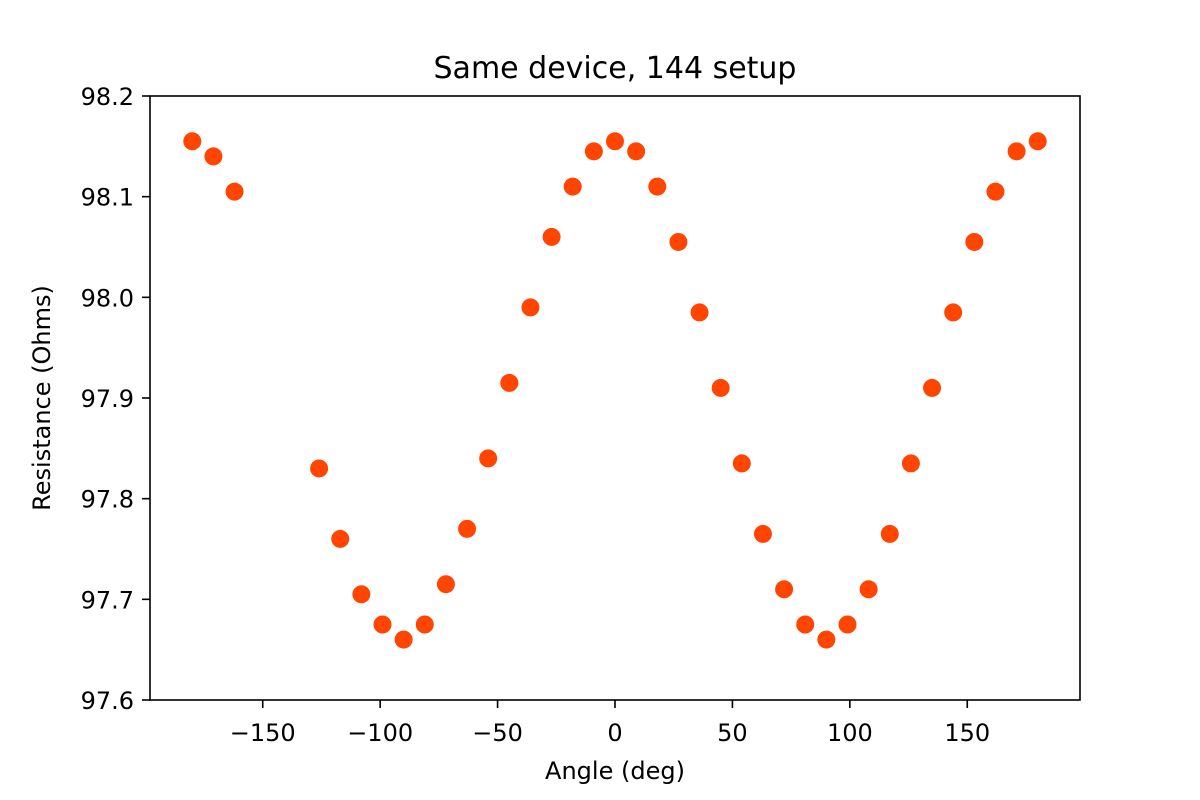 The height and width of the screenshot is (800, 1200). I want to click on y-tick-label: 97.6, so click(107, 701).